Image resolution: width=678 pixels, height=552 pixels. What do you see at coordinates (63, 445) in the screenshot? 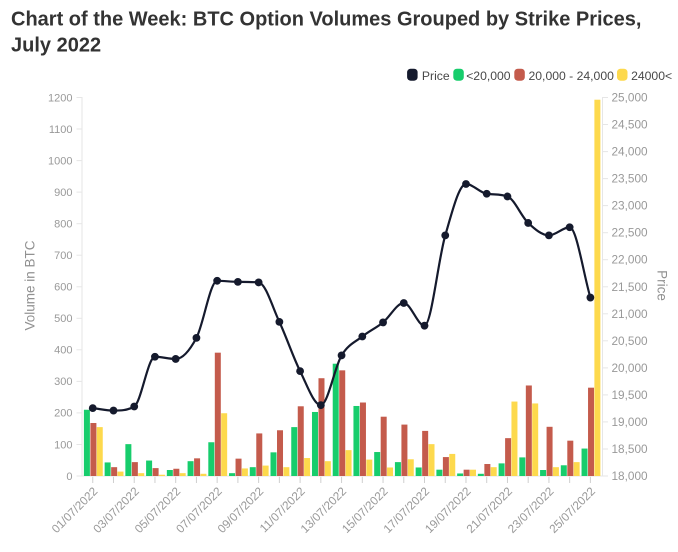
I see `svg-text: 100` at bounding box center [63, 445].